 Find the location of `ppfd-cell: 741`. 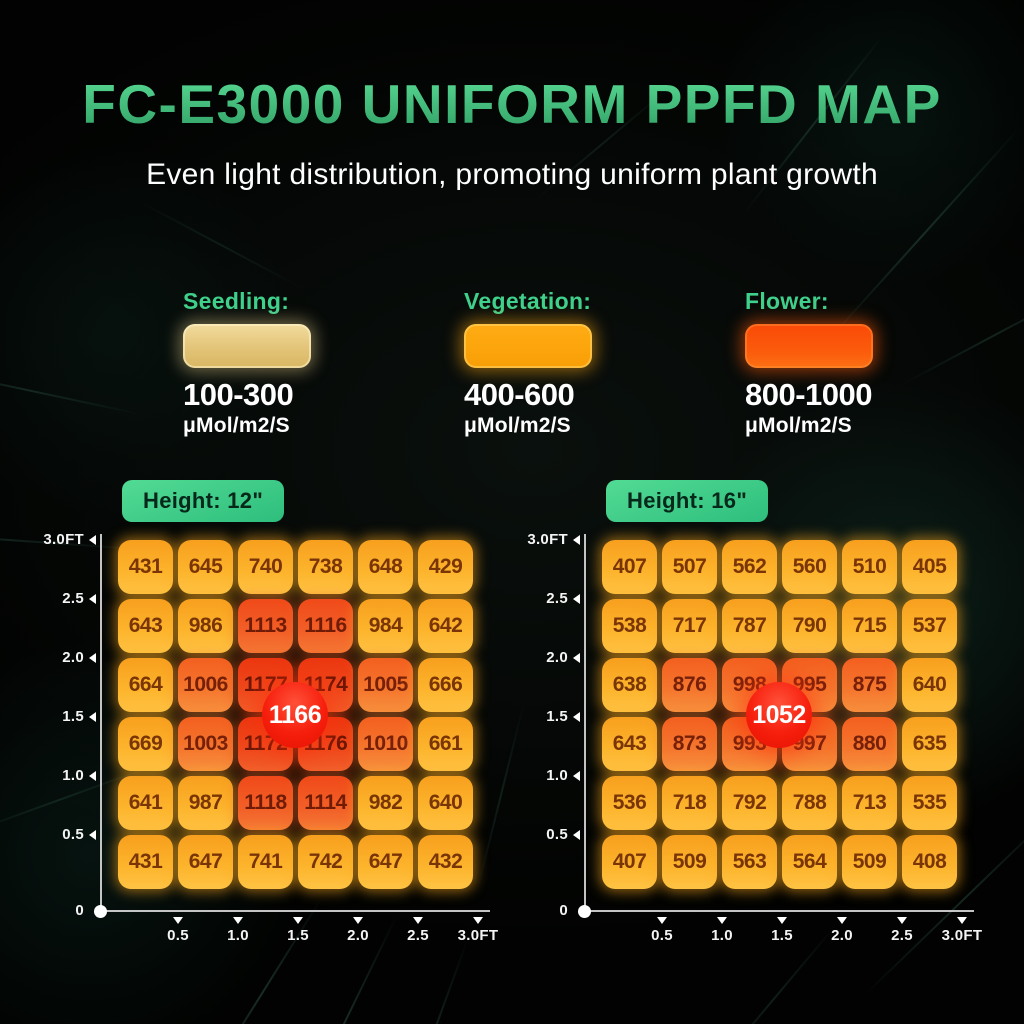

ppfd-cell: 741 is located at coordinates (265, 862).